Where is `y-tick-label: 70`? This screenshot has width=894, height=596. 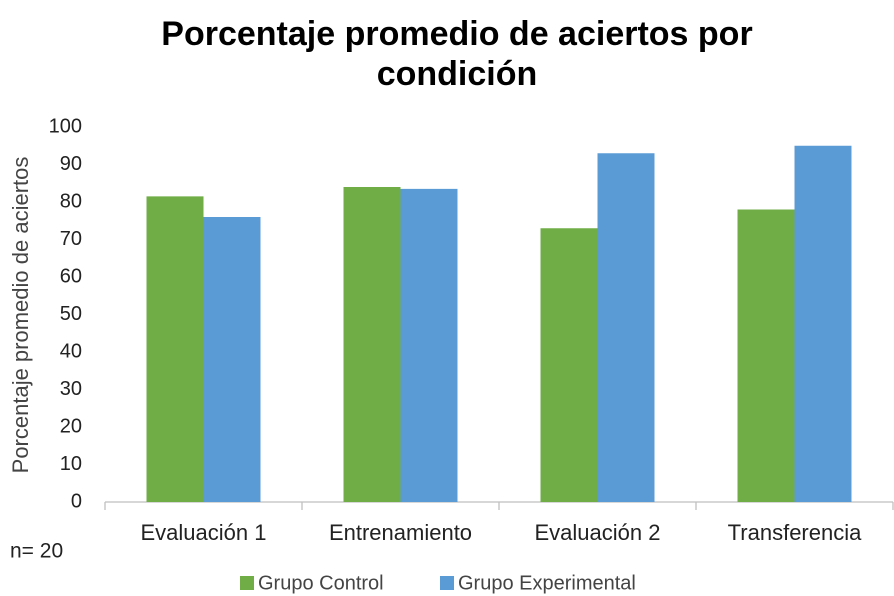 y-tick-label: 70 is located at coordinates (71, 239).